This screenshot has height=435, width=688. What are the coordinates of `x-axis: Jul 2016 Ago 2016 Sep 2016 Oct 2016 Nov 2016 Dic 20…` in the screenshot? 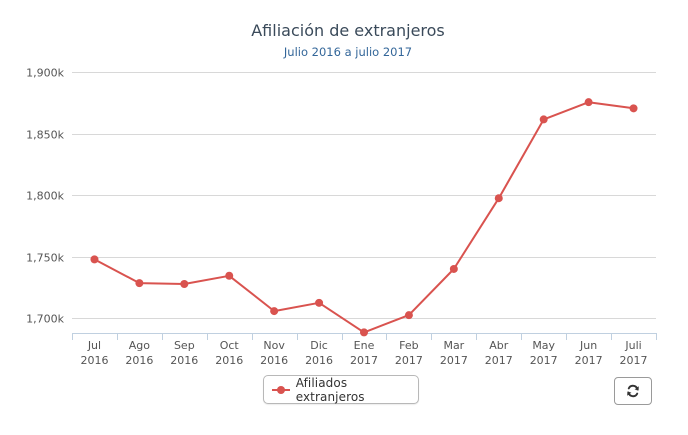 It's located at (364, 350).